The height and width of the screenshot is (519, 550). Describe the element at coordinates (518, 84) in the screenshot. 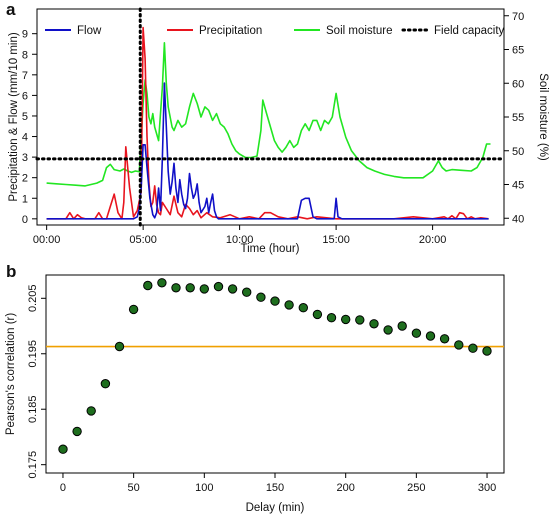

I see `panel-a-y2-tick-label: 60` at that location.